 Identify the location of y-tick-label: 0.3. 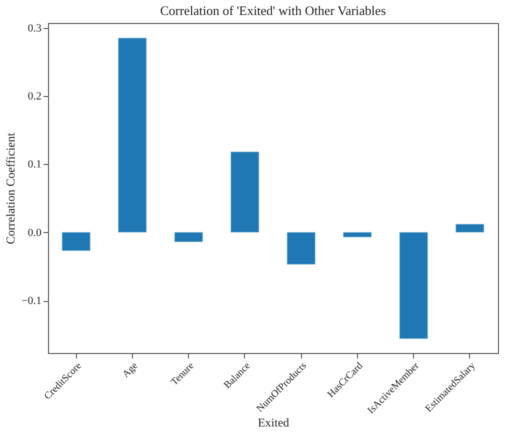
(35, 28).